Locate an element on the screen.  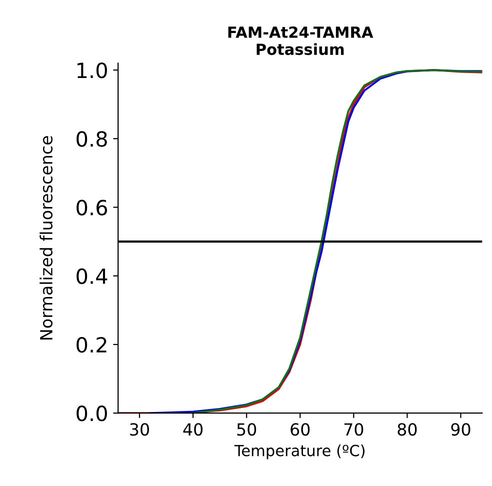
x-tick-label: 70 is located at coordinates (354, 429).